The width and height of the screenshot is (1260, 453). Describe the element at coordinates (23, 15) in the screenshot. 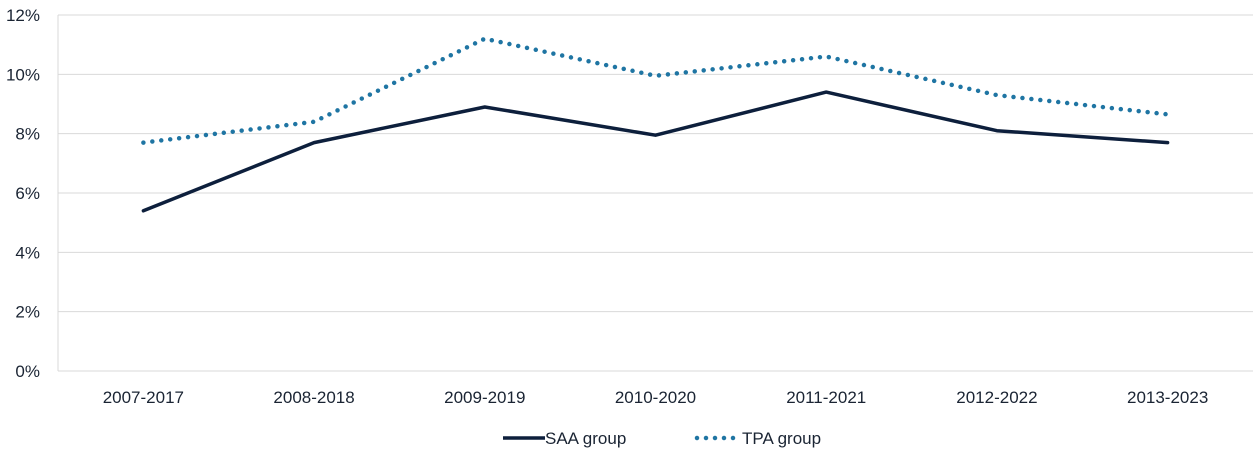

I see `y-tick-label: 12%` at that location.